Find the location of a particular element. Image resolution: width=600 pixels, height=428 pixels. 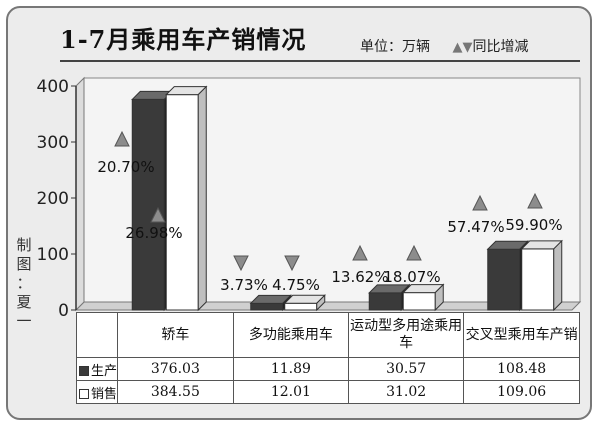

table-cell: 12.01 is located at coordinates (291, 392).